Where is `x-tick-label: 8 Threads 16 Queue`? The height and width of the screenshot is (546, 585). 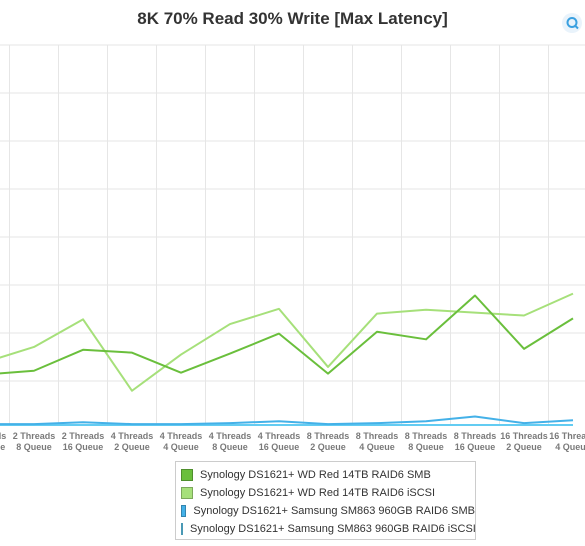
x-tick-label: 8 Threads 16 Queue is located at coordinates (475, 441).